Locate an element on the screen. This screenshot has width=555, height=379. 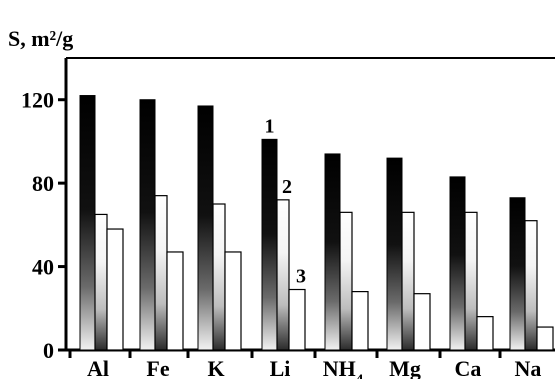
x-tick-label: Na is located at coordinates (528, 367).